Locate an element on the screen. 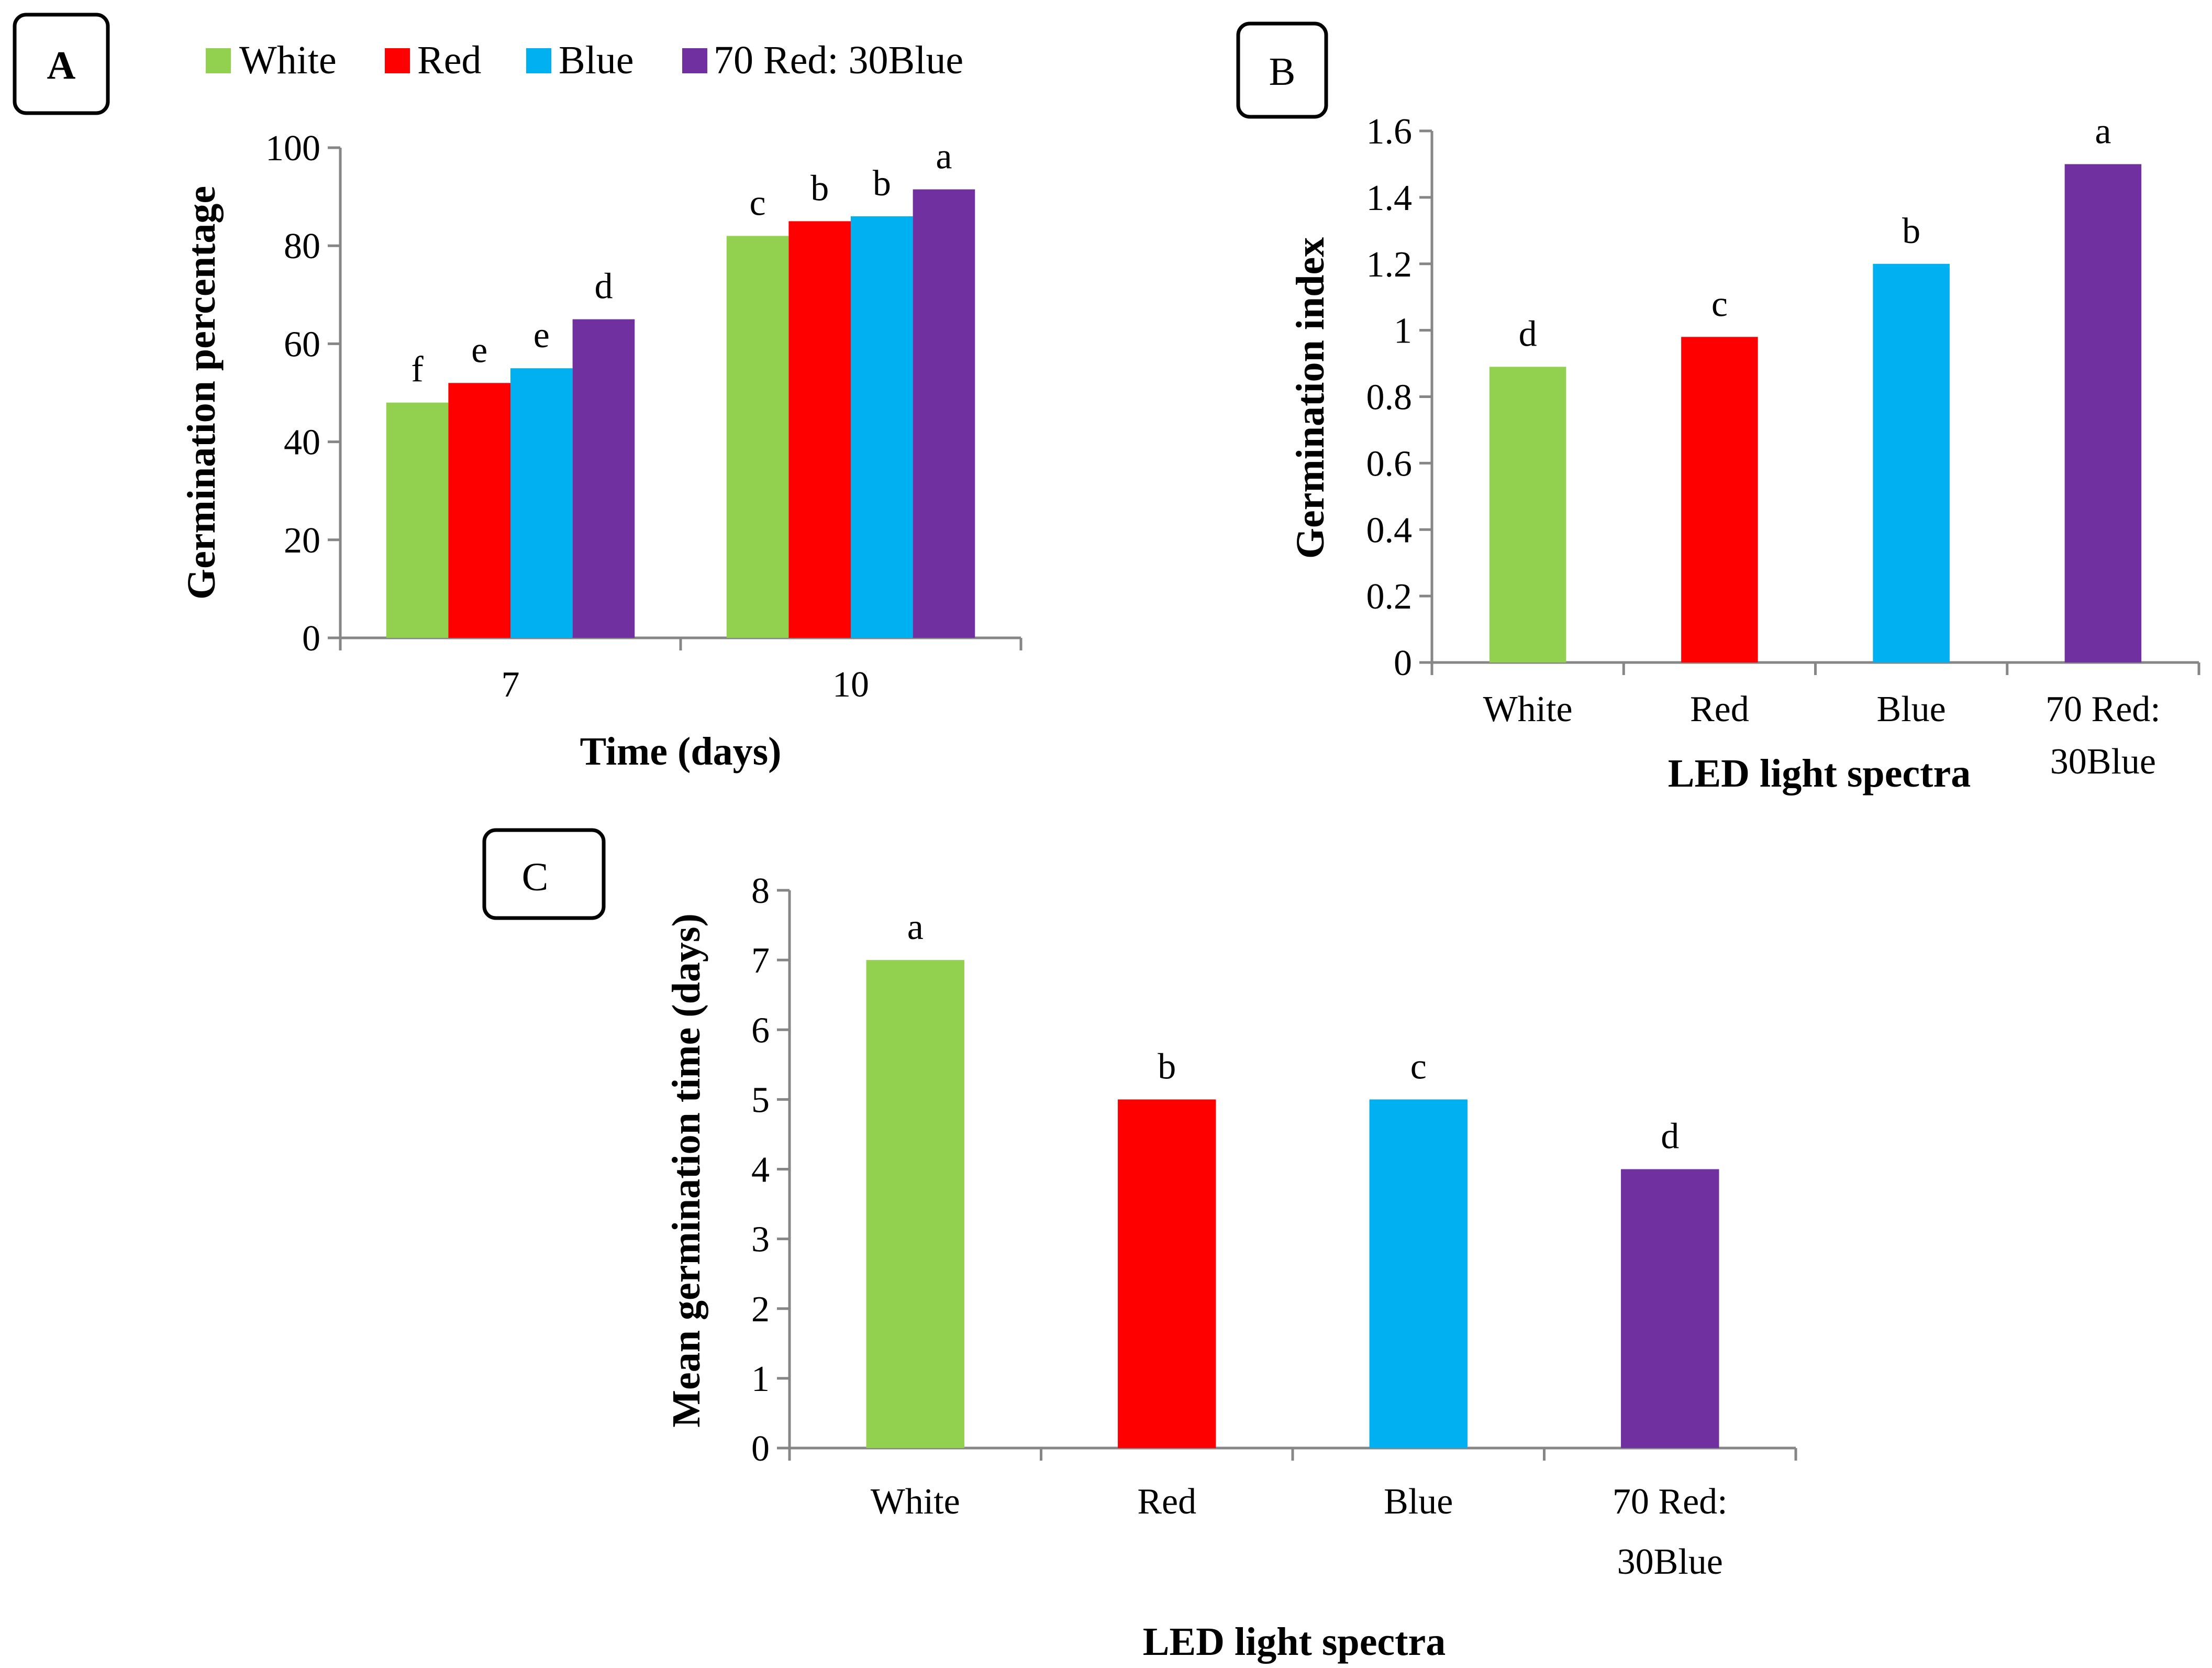 This screenshot has width=2212, height=1668. panel-c-label-box: C is located at coordinates (544, 874).